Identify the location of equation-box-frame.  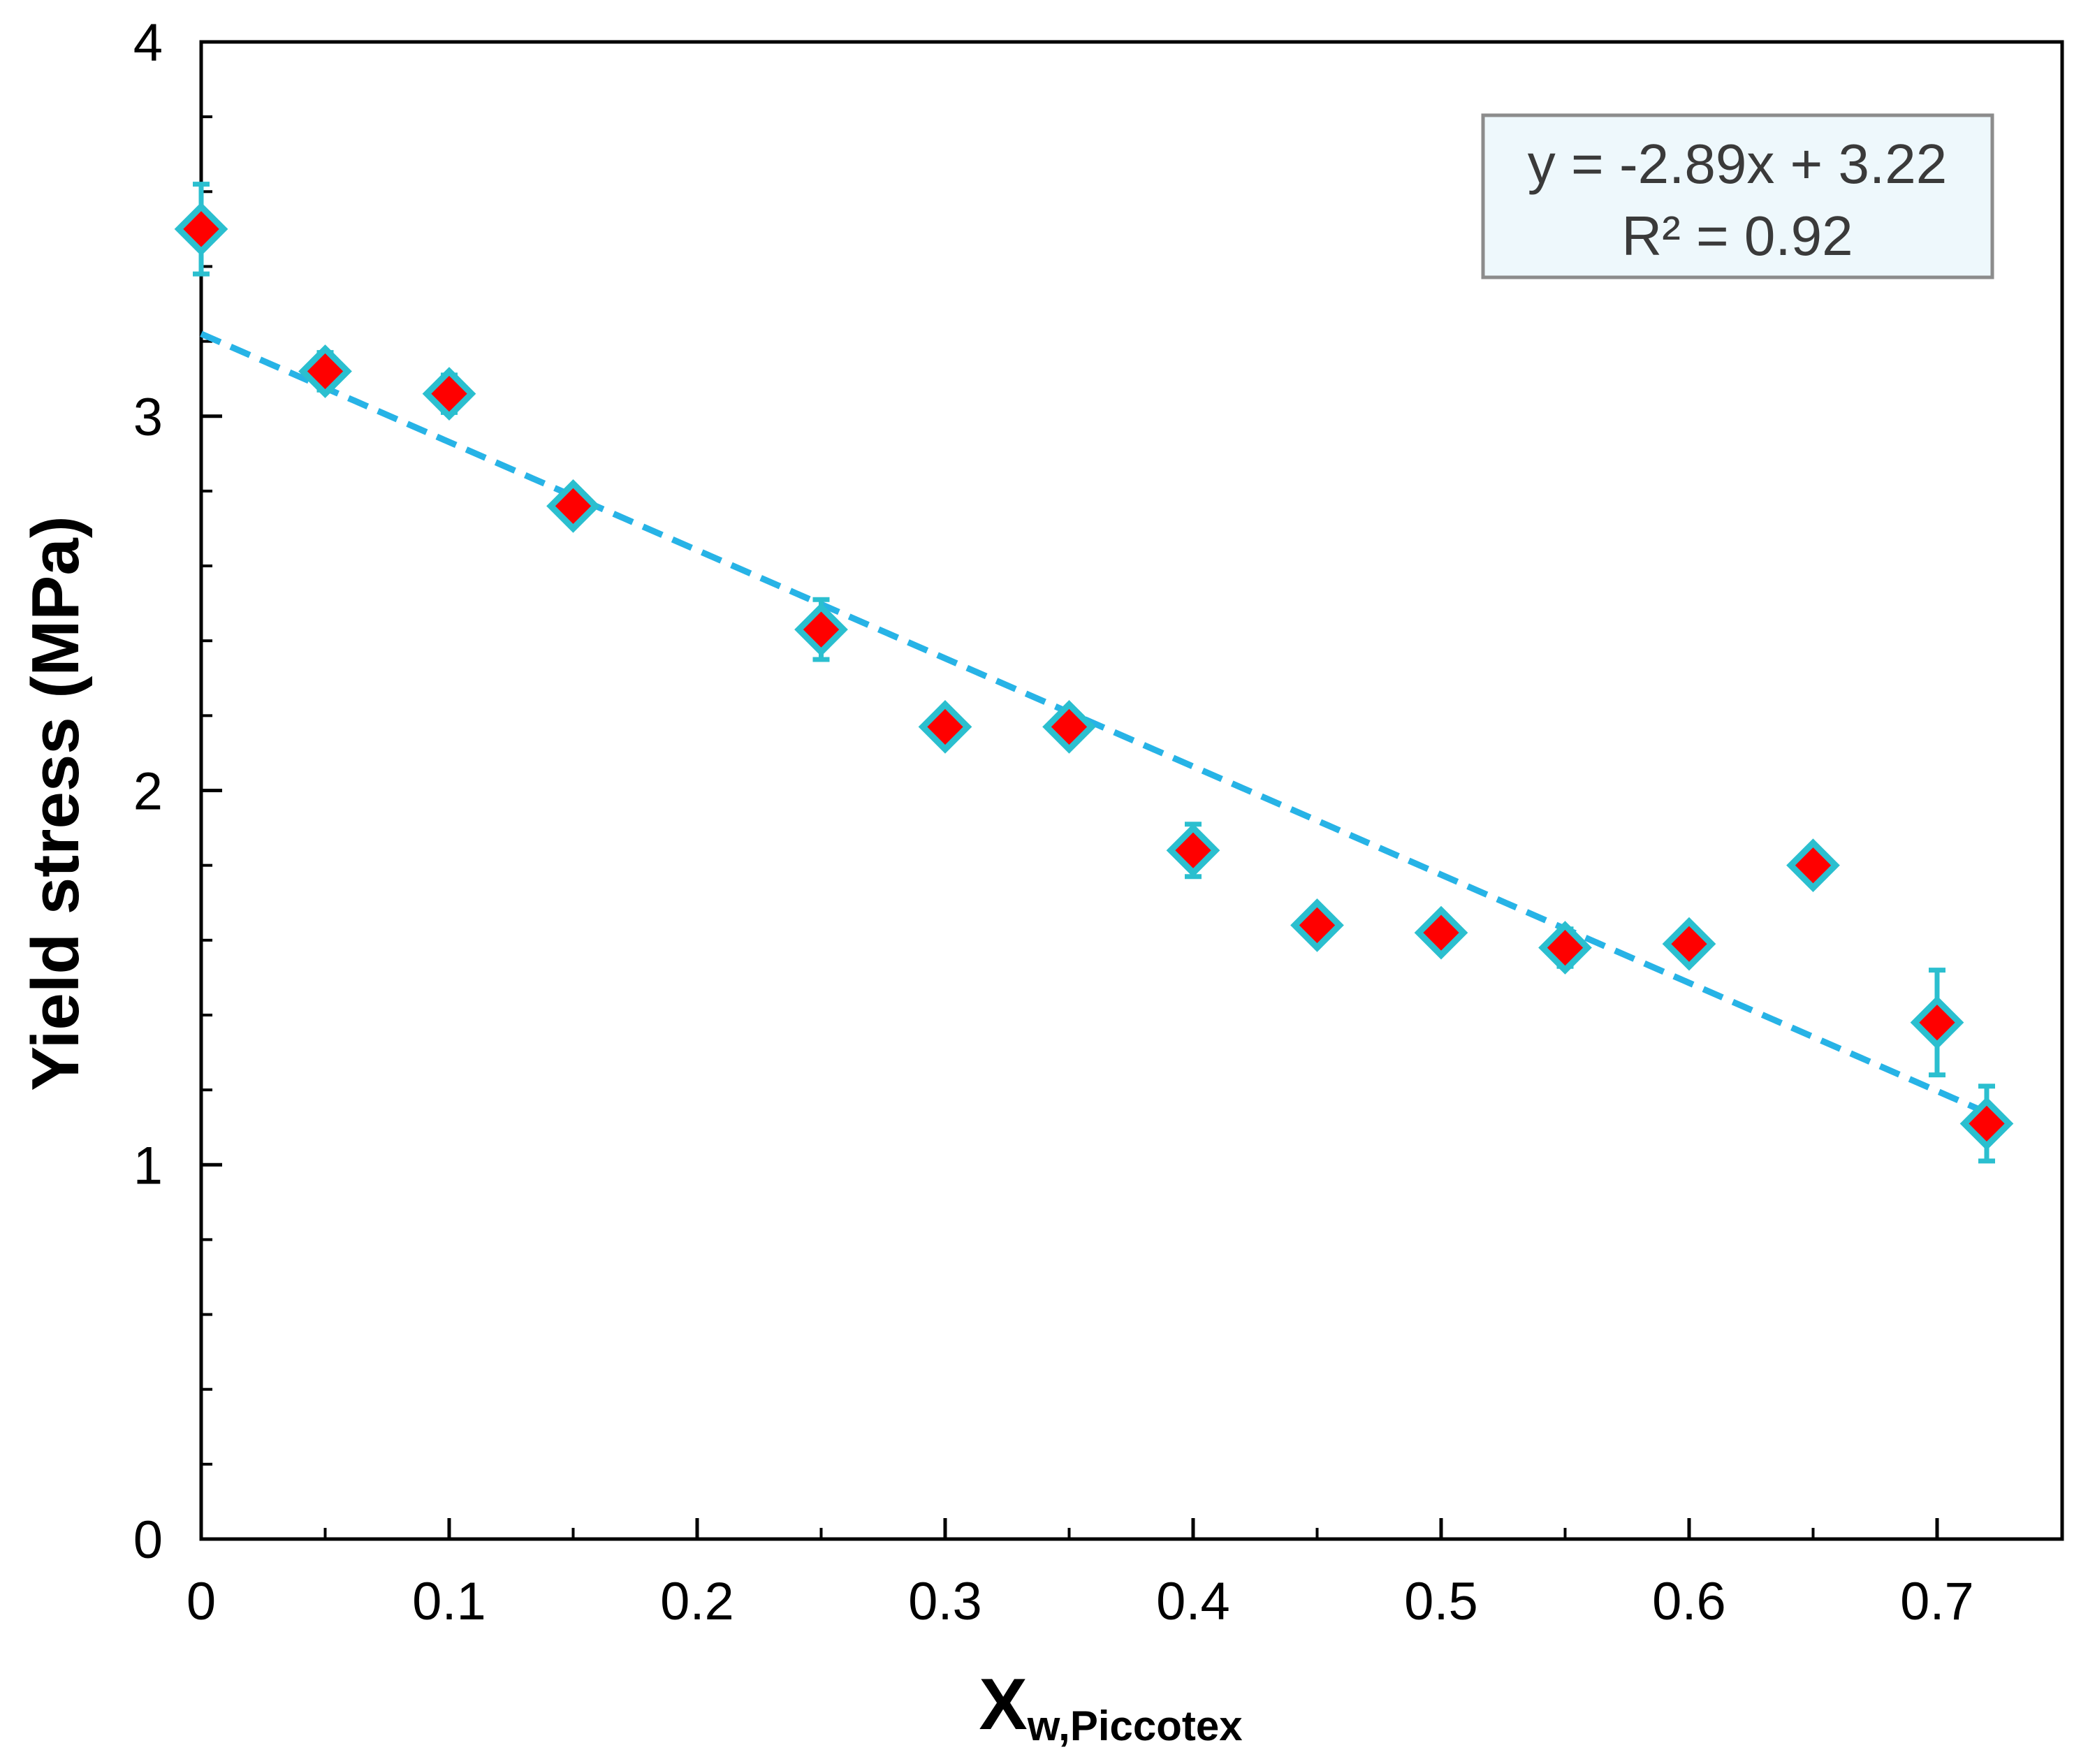
(1737, 196).